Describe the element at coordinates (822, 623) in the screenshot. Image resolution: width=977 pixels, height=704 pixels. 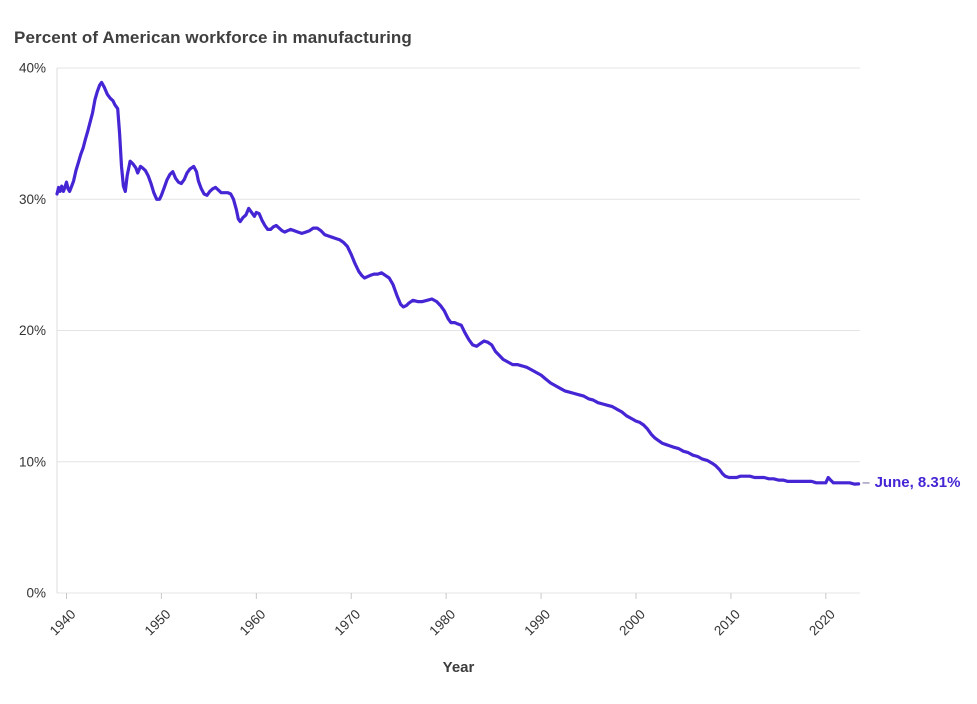
I see `x-tick-label: 2020` at that location.